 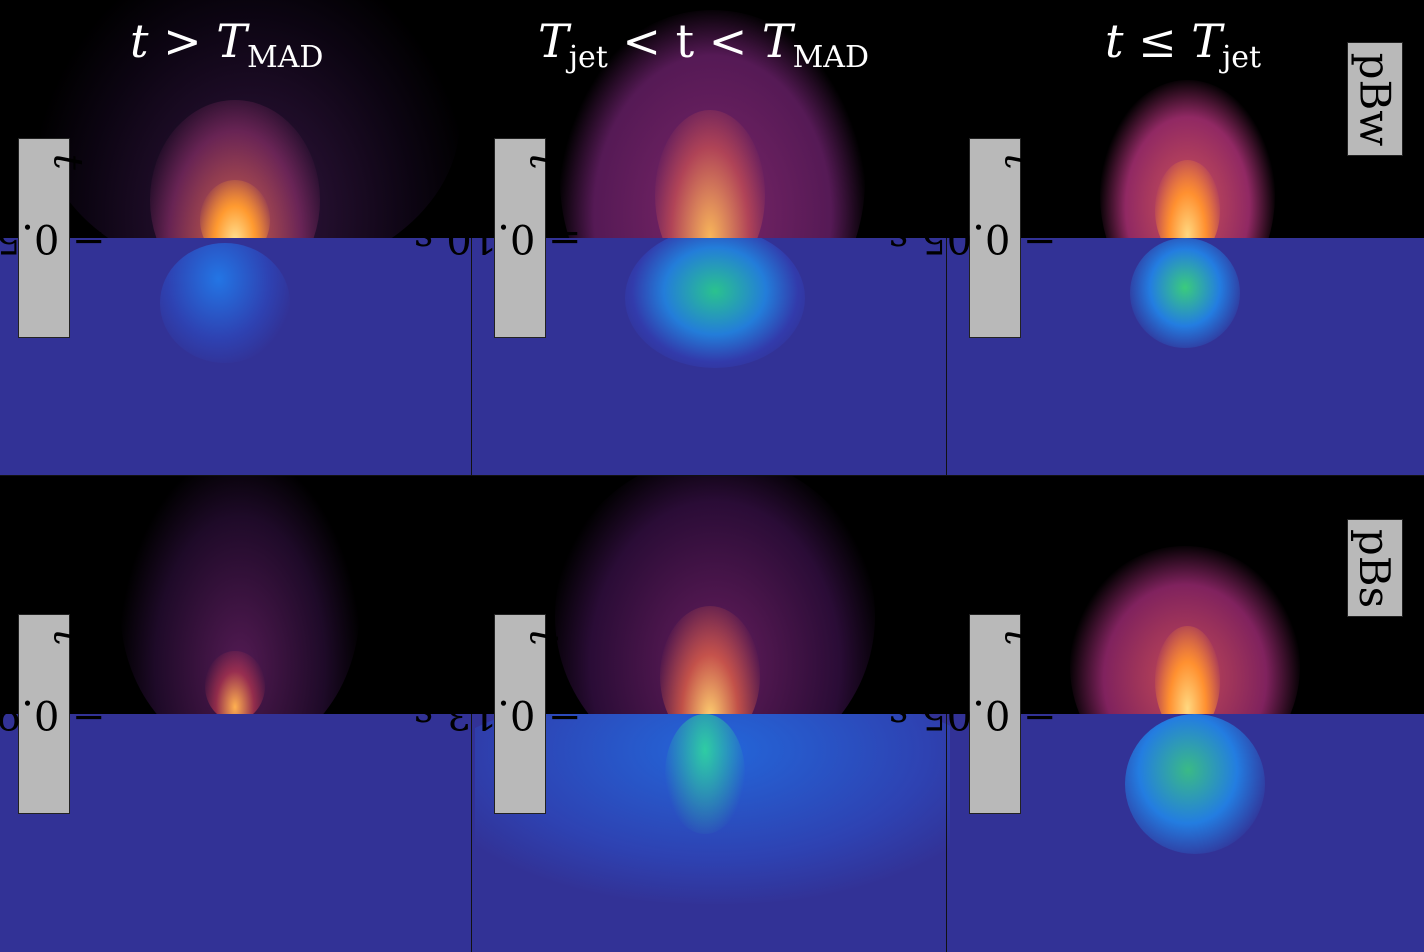 I want to click on model-label-pBs: pBs, so click(x=1375, y=568).